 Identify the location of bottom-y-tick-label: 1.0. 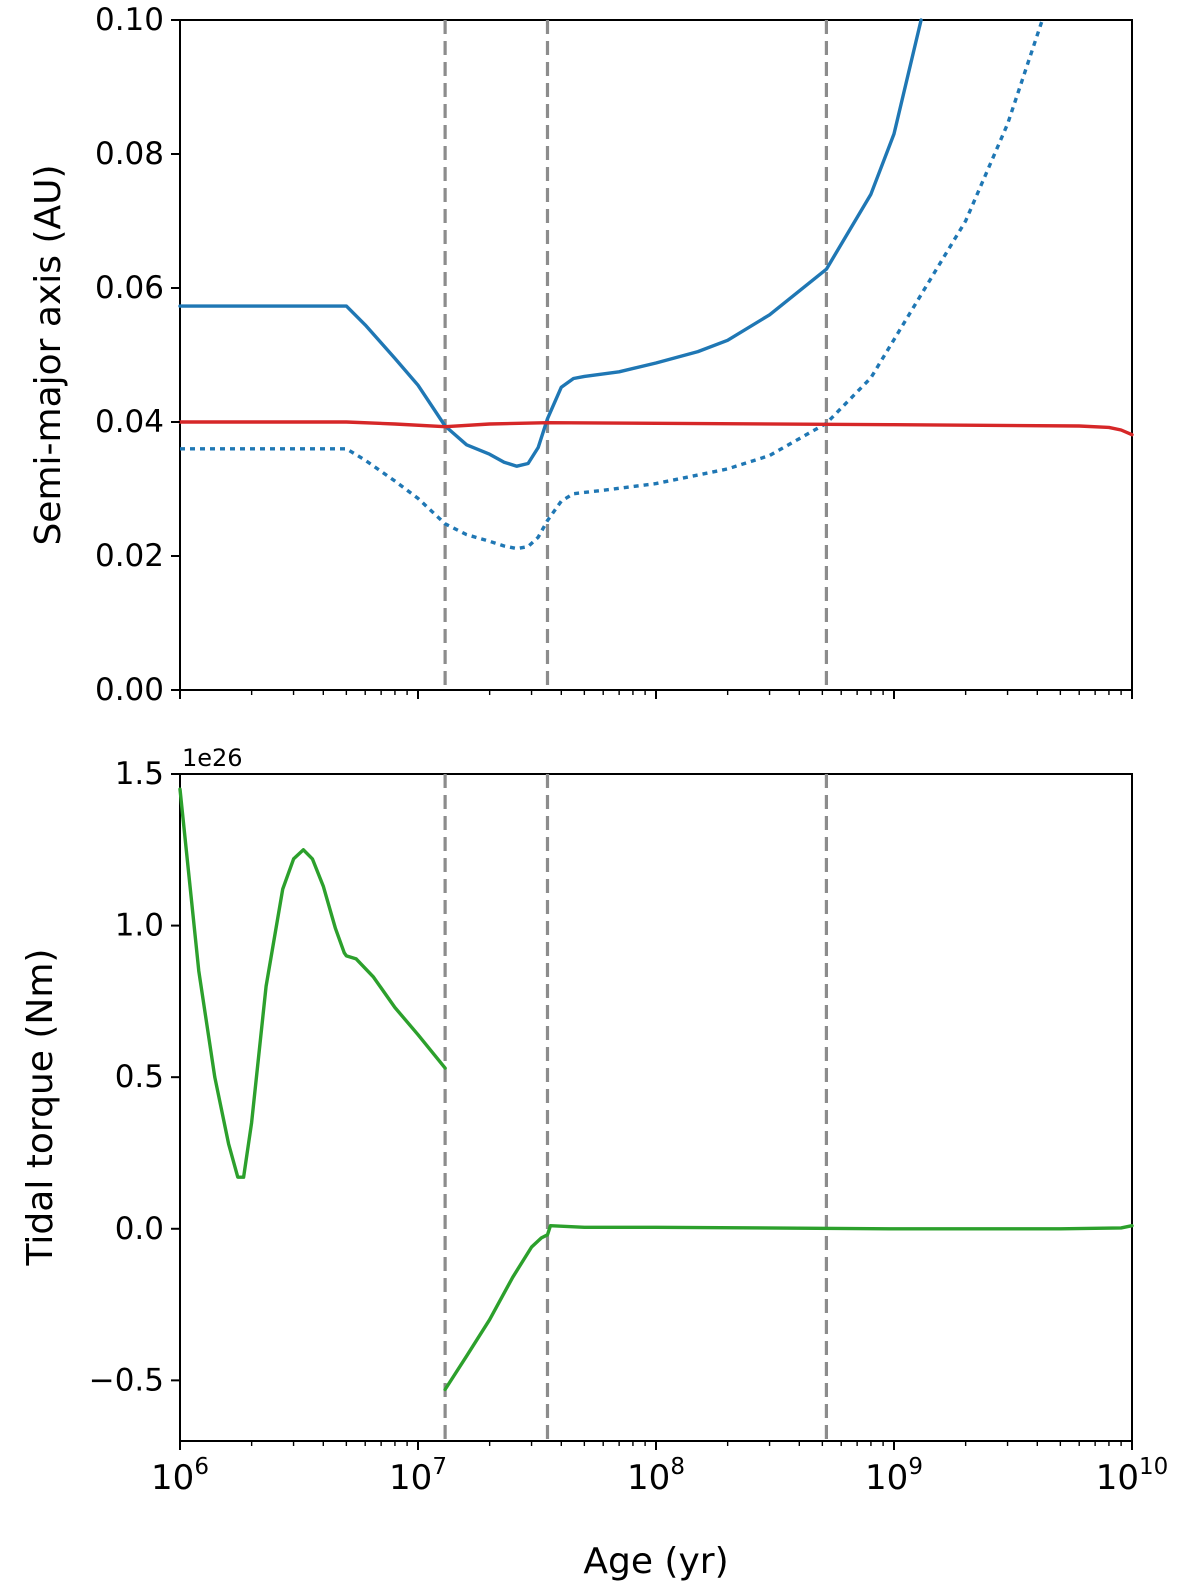
(139, 926).